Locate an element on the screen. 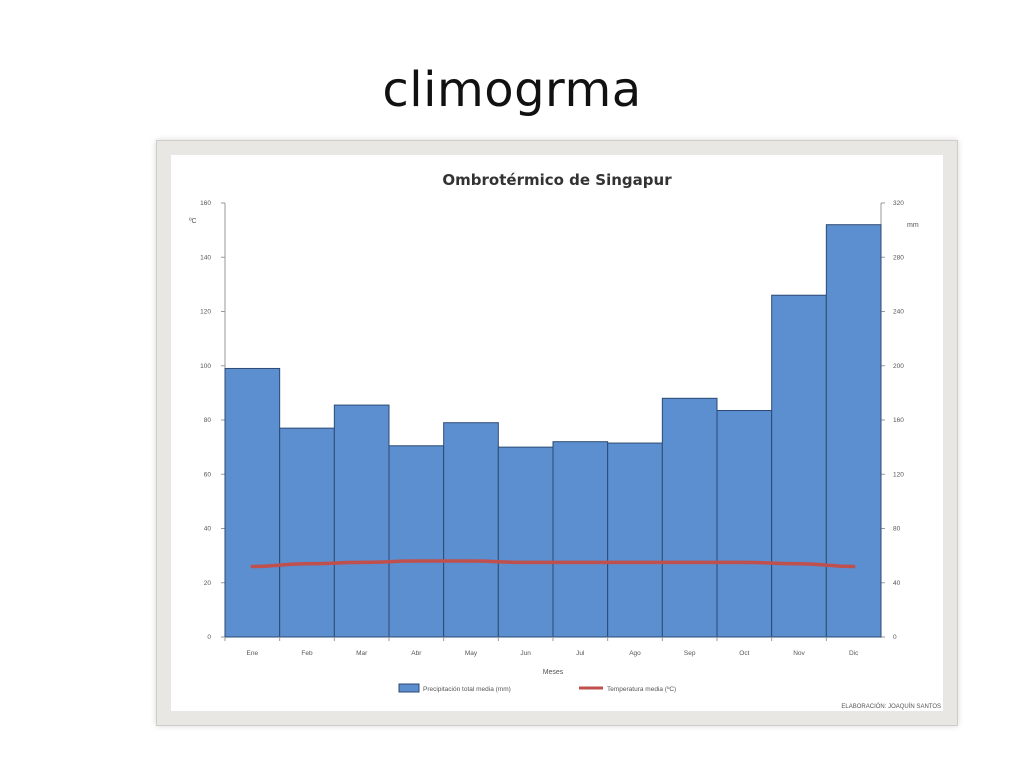 This screenshot has height=768, width=1024. chart-title: Ombrotérmico de Singapur is located at coordinates (557, 180).